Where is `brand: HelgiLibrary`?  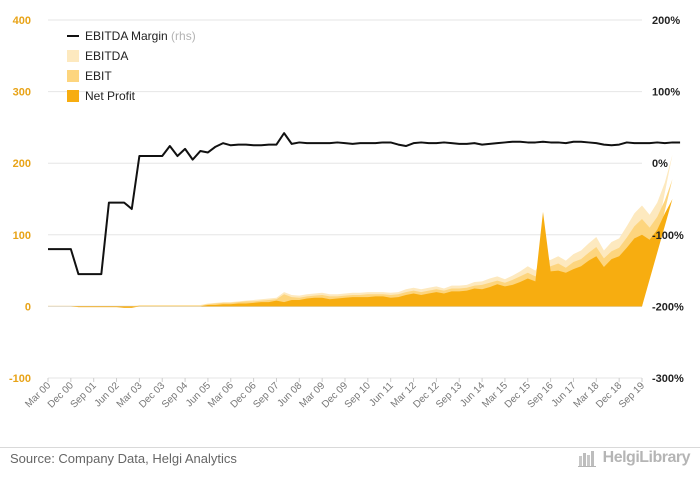 brand: HelgiLibrary is located at coordinates (634, 458).